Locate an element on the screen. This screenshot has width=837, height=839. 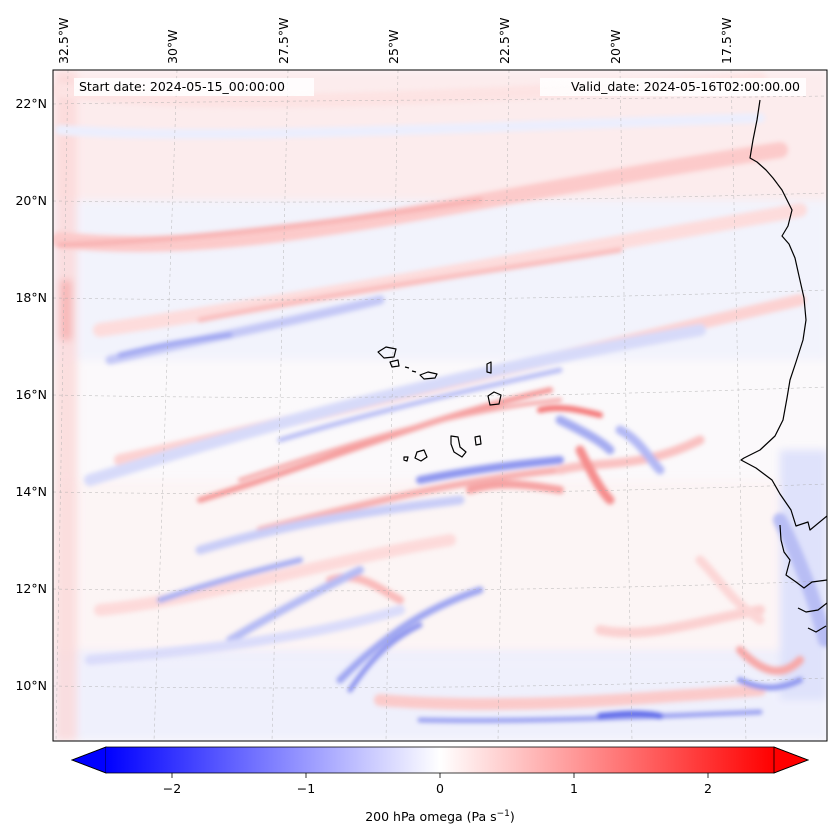
lat-label-16n: 16°N is located at coordinates (31, 394).